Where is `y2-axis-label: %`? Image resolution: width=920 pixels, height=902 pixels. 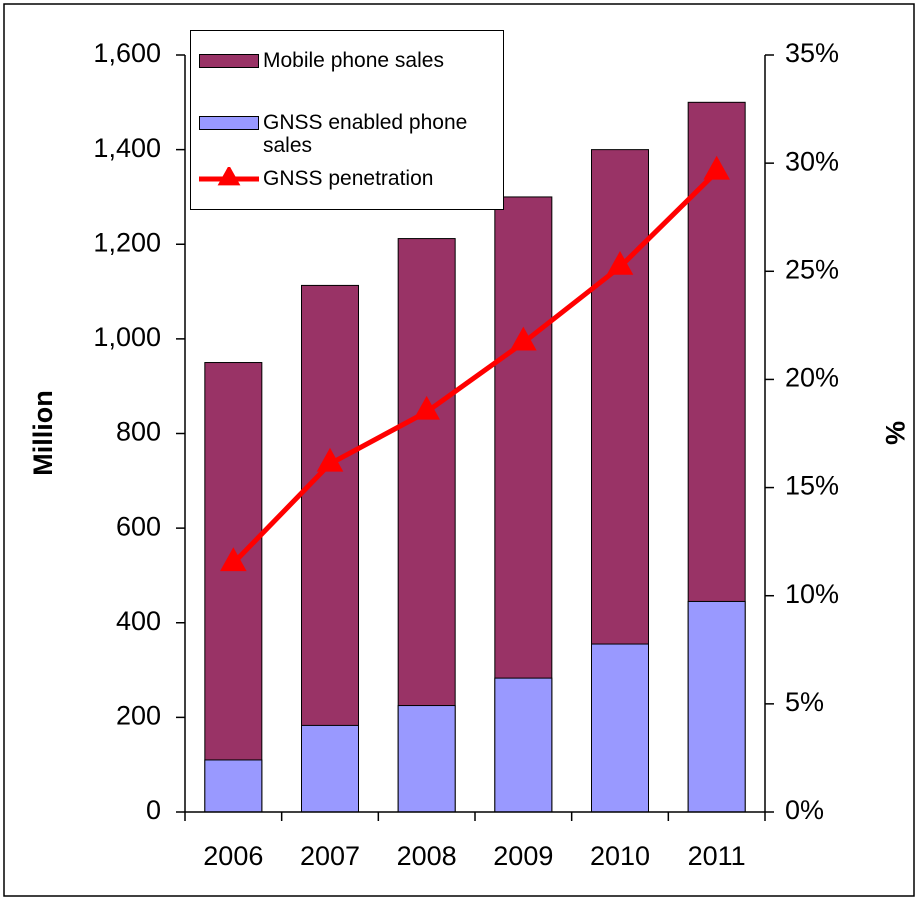
y2-axis-label: % is located at coordinates (895, 433).